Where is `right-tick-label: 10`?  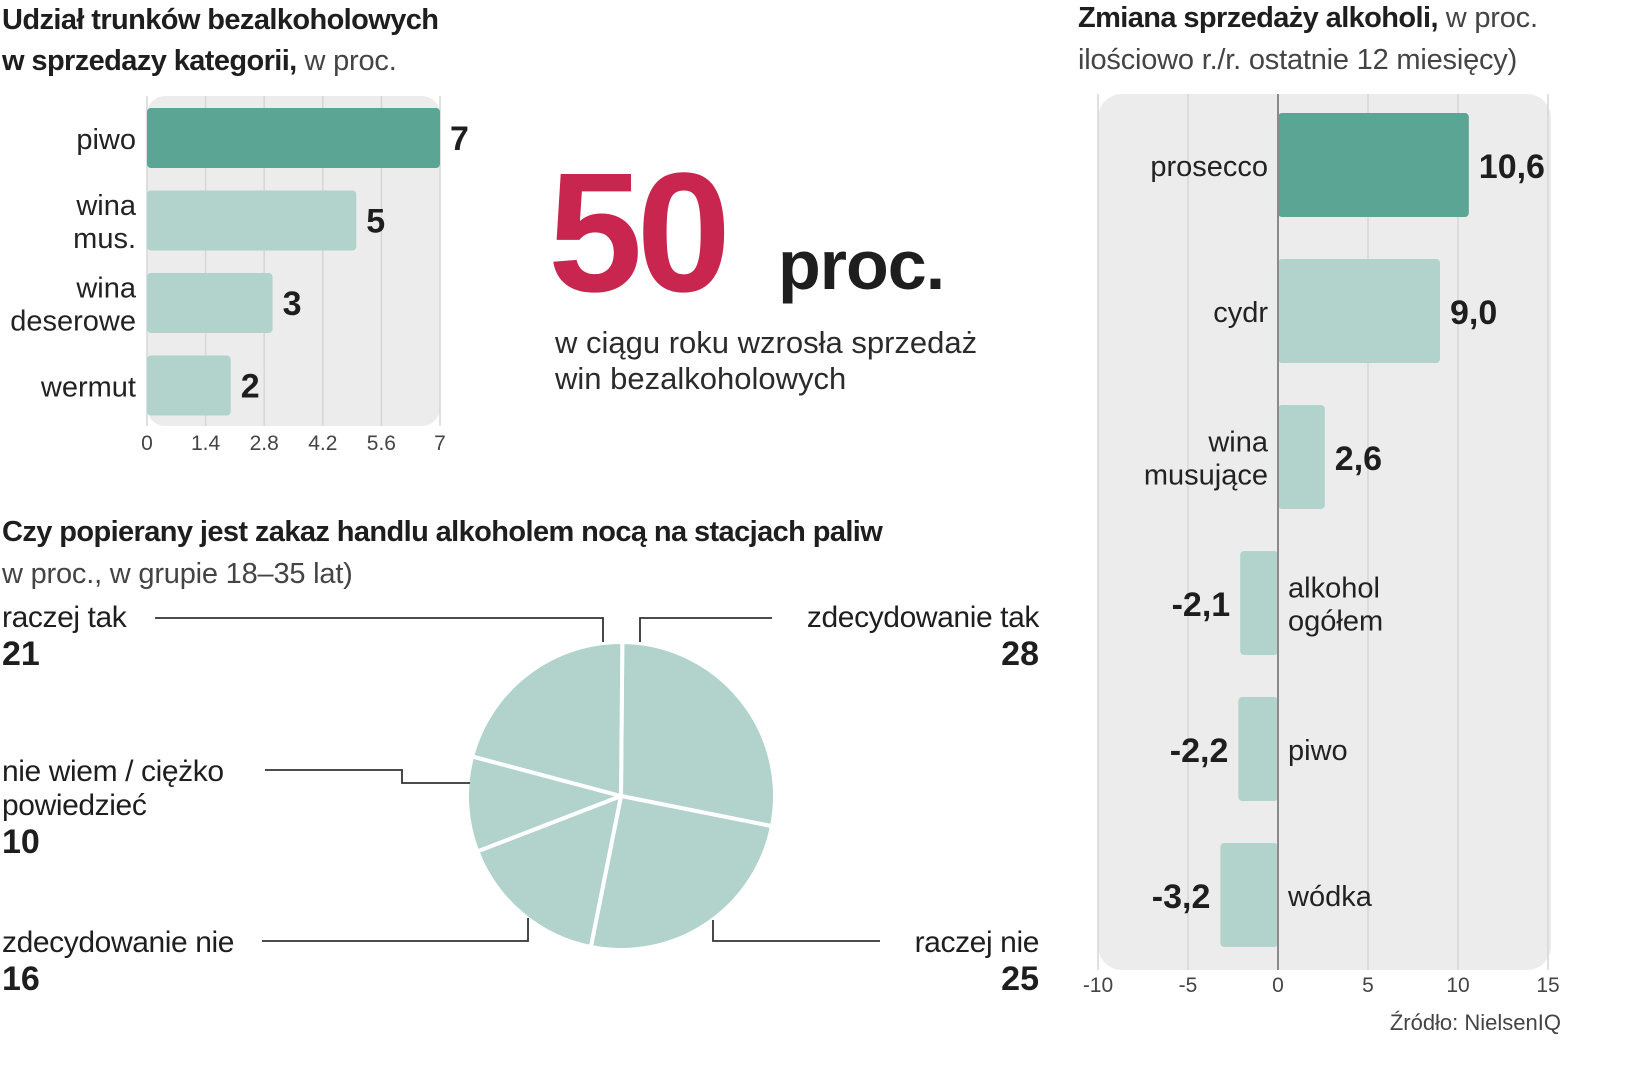
right-tick-label: 10 is located at coordinates (1457, 985).